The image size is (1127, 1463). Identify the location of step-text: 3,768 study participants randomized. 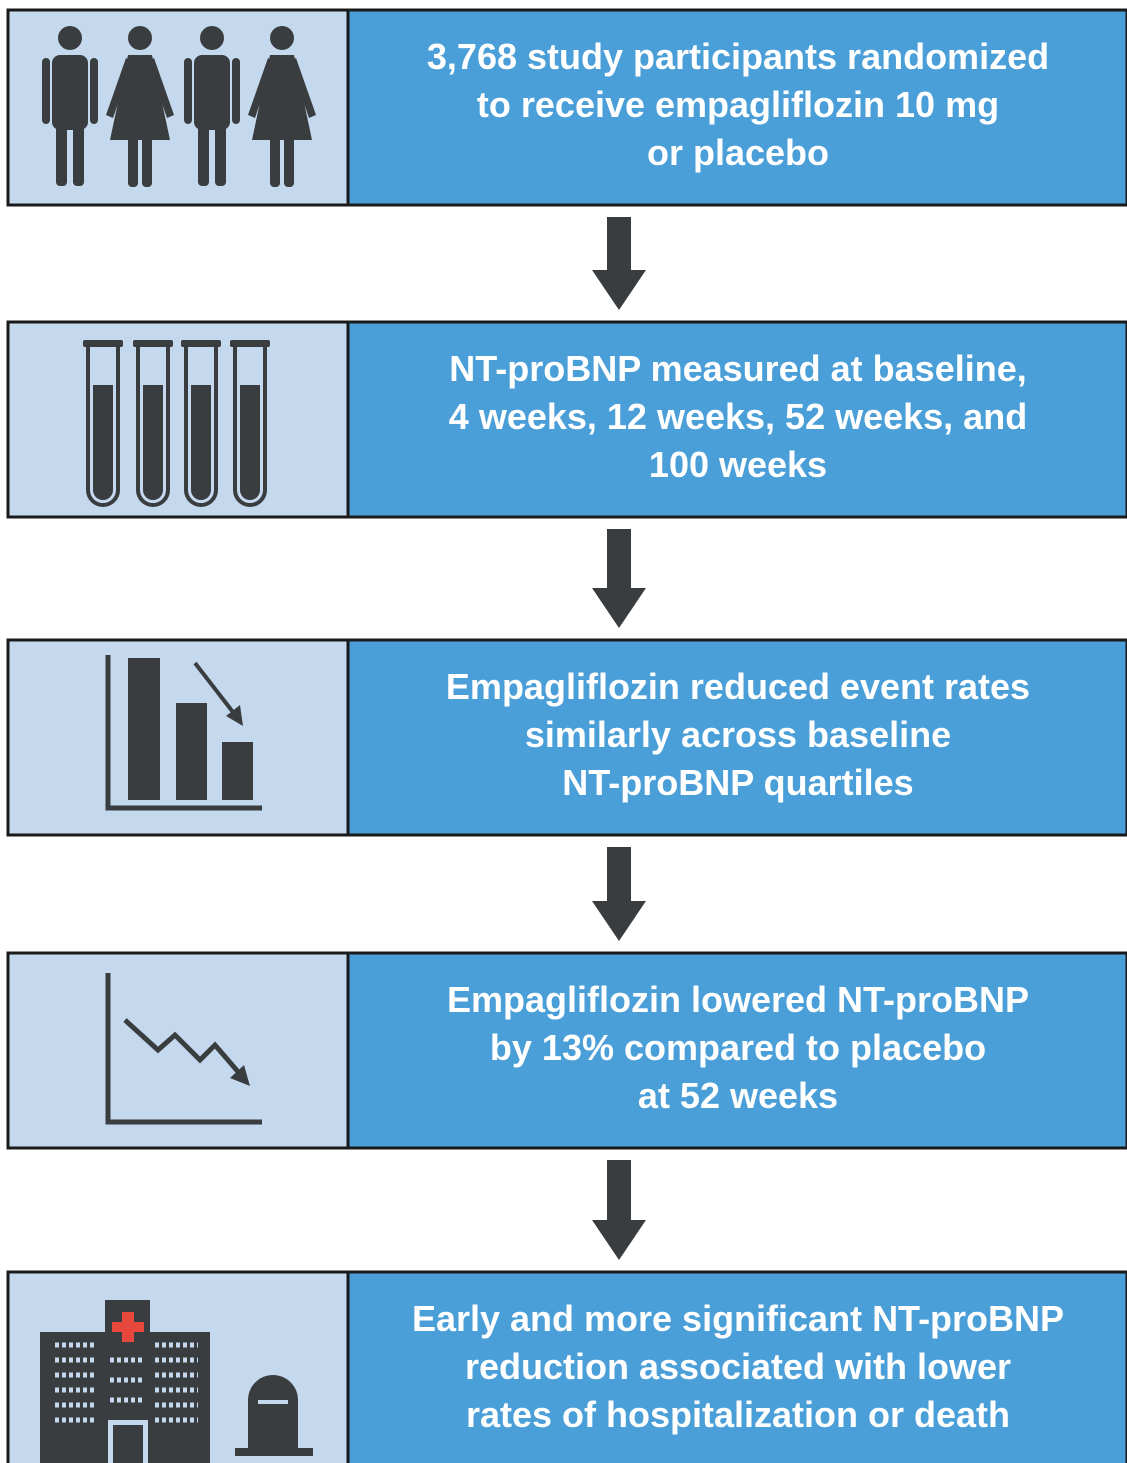
(738, 56).